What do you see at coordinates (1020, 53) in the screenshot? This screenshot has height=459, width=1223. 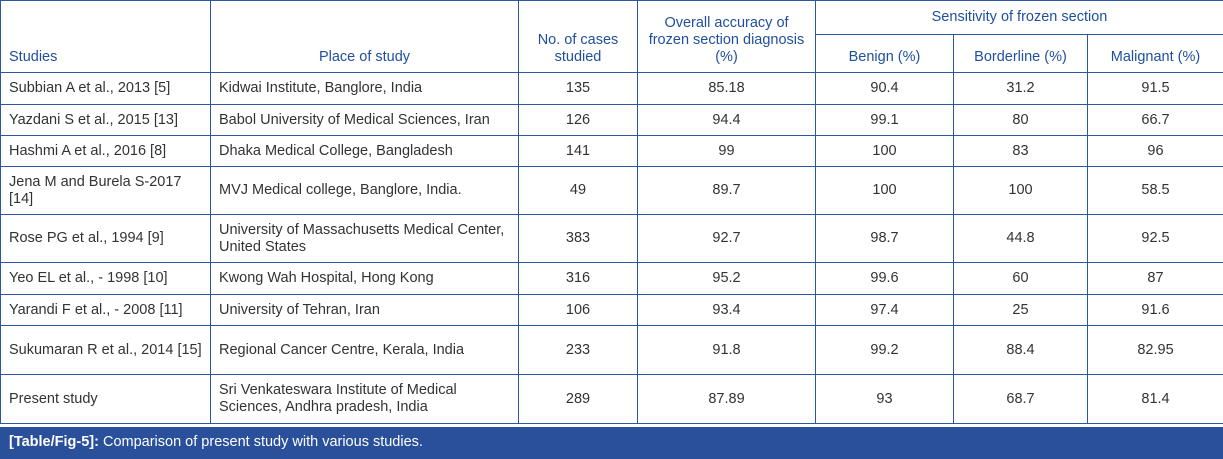 I see `header-borderline: Borderline (%)` at bounding box center [1020, 53].